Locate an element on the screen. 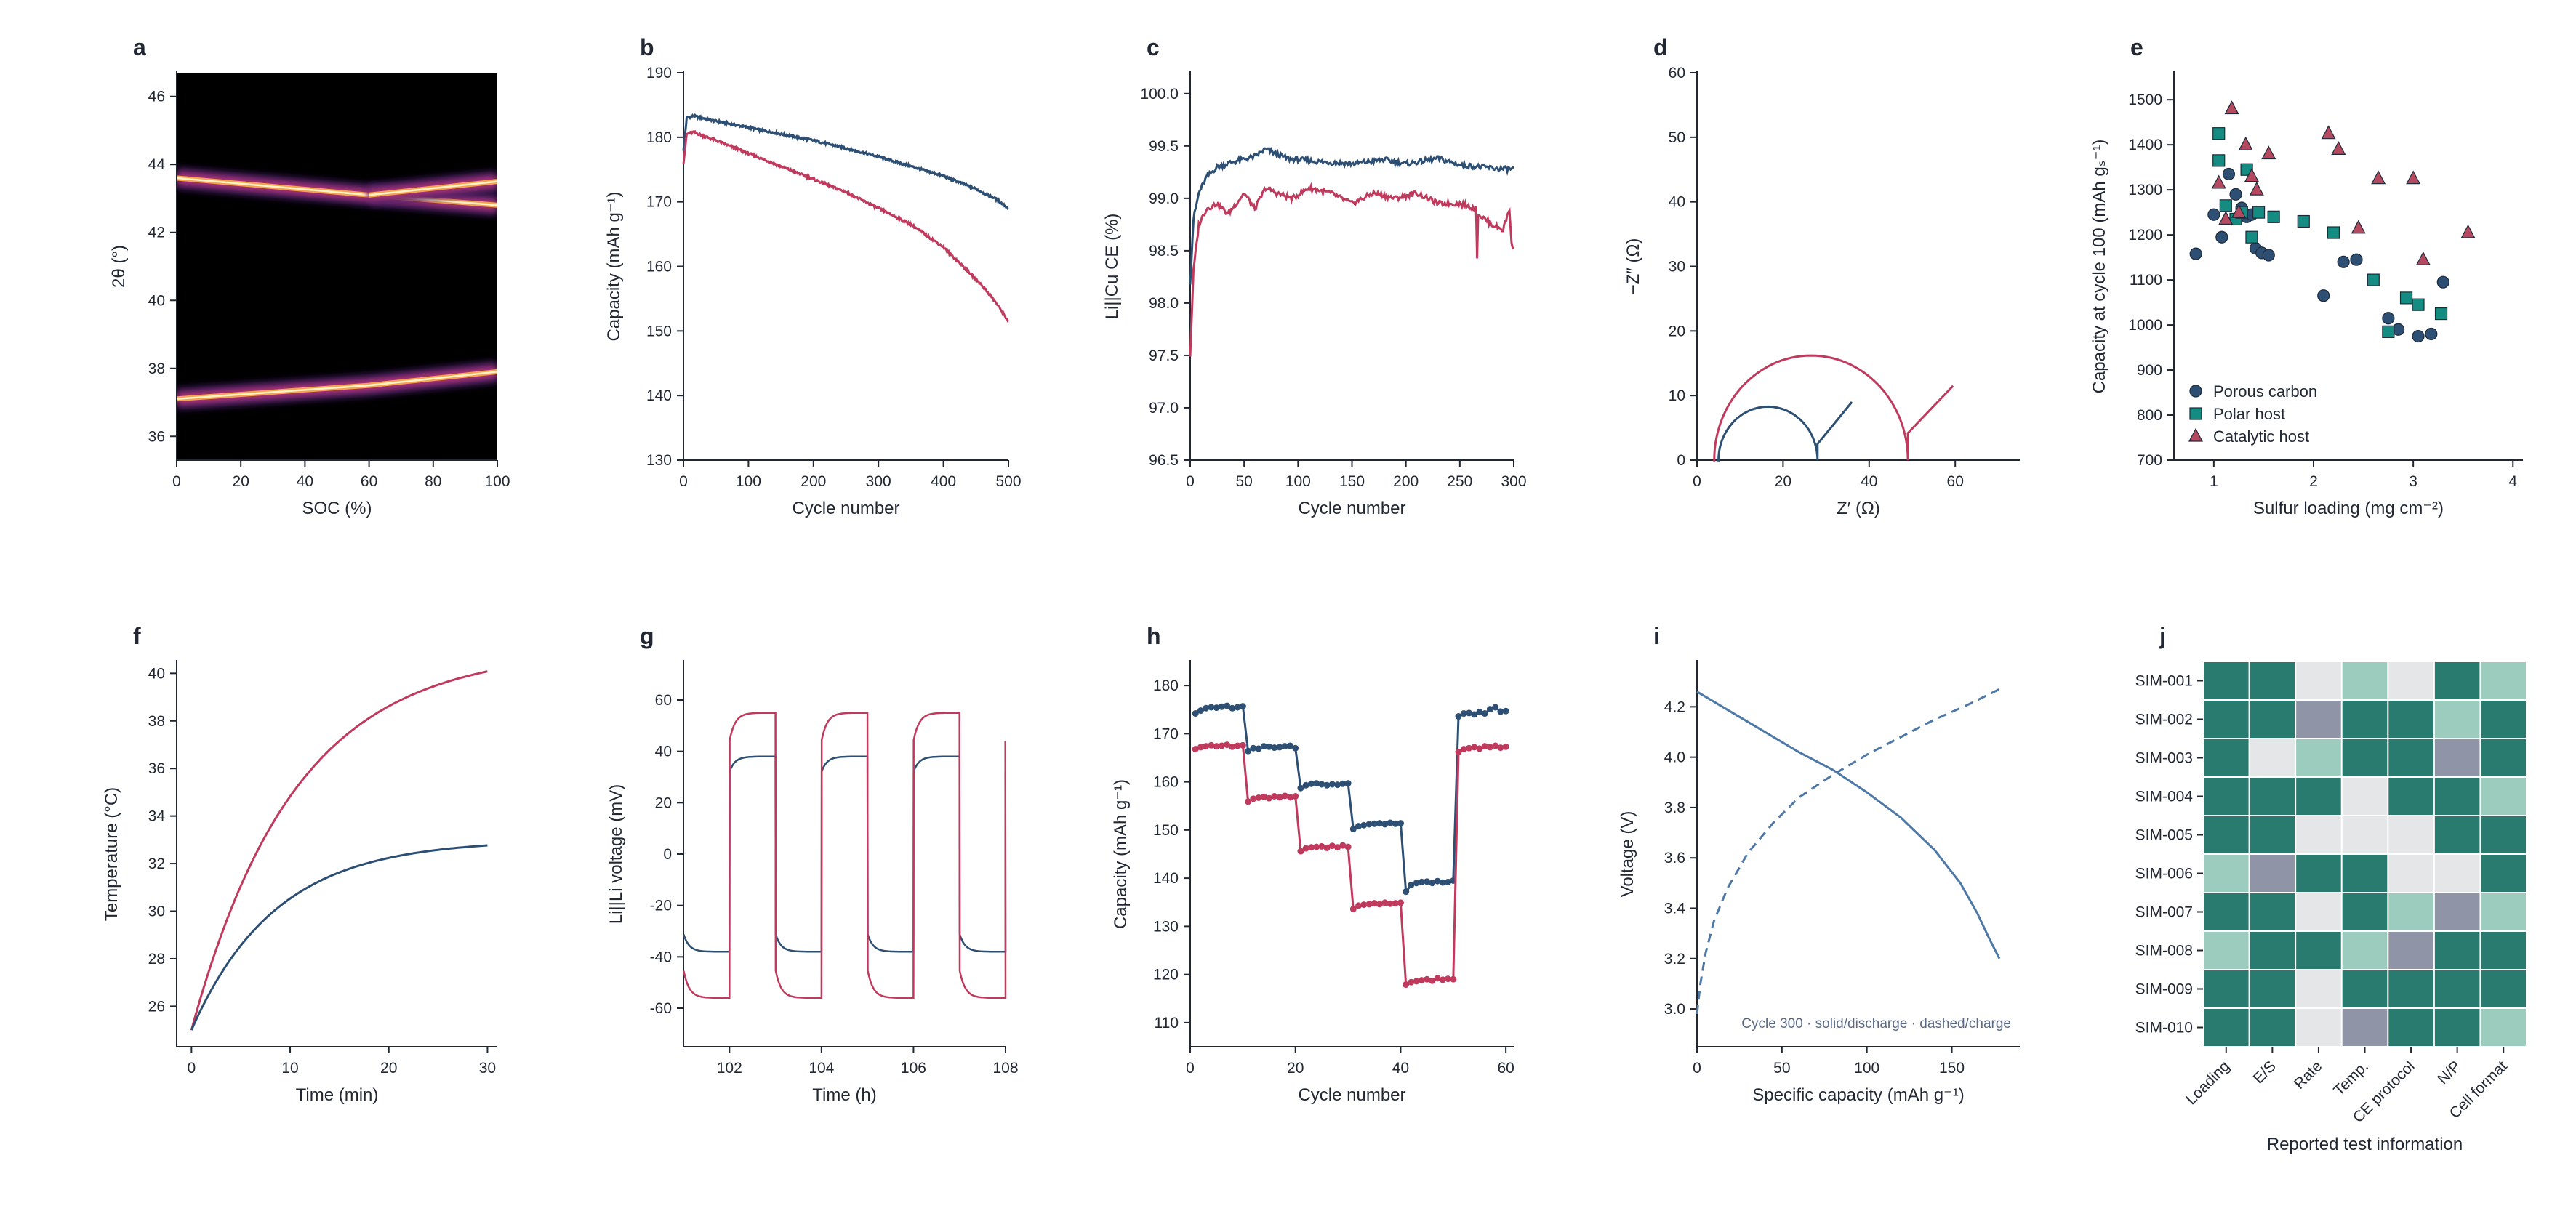 The width and height of the screenshot is (2576, 1219). x-tick-label: 102 is located at coordinates (730, 1068).